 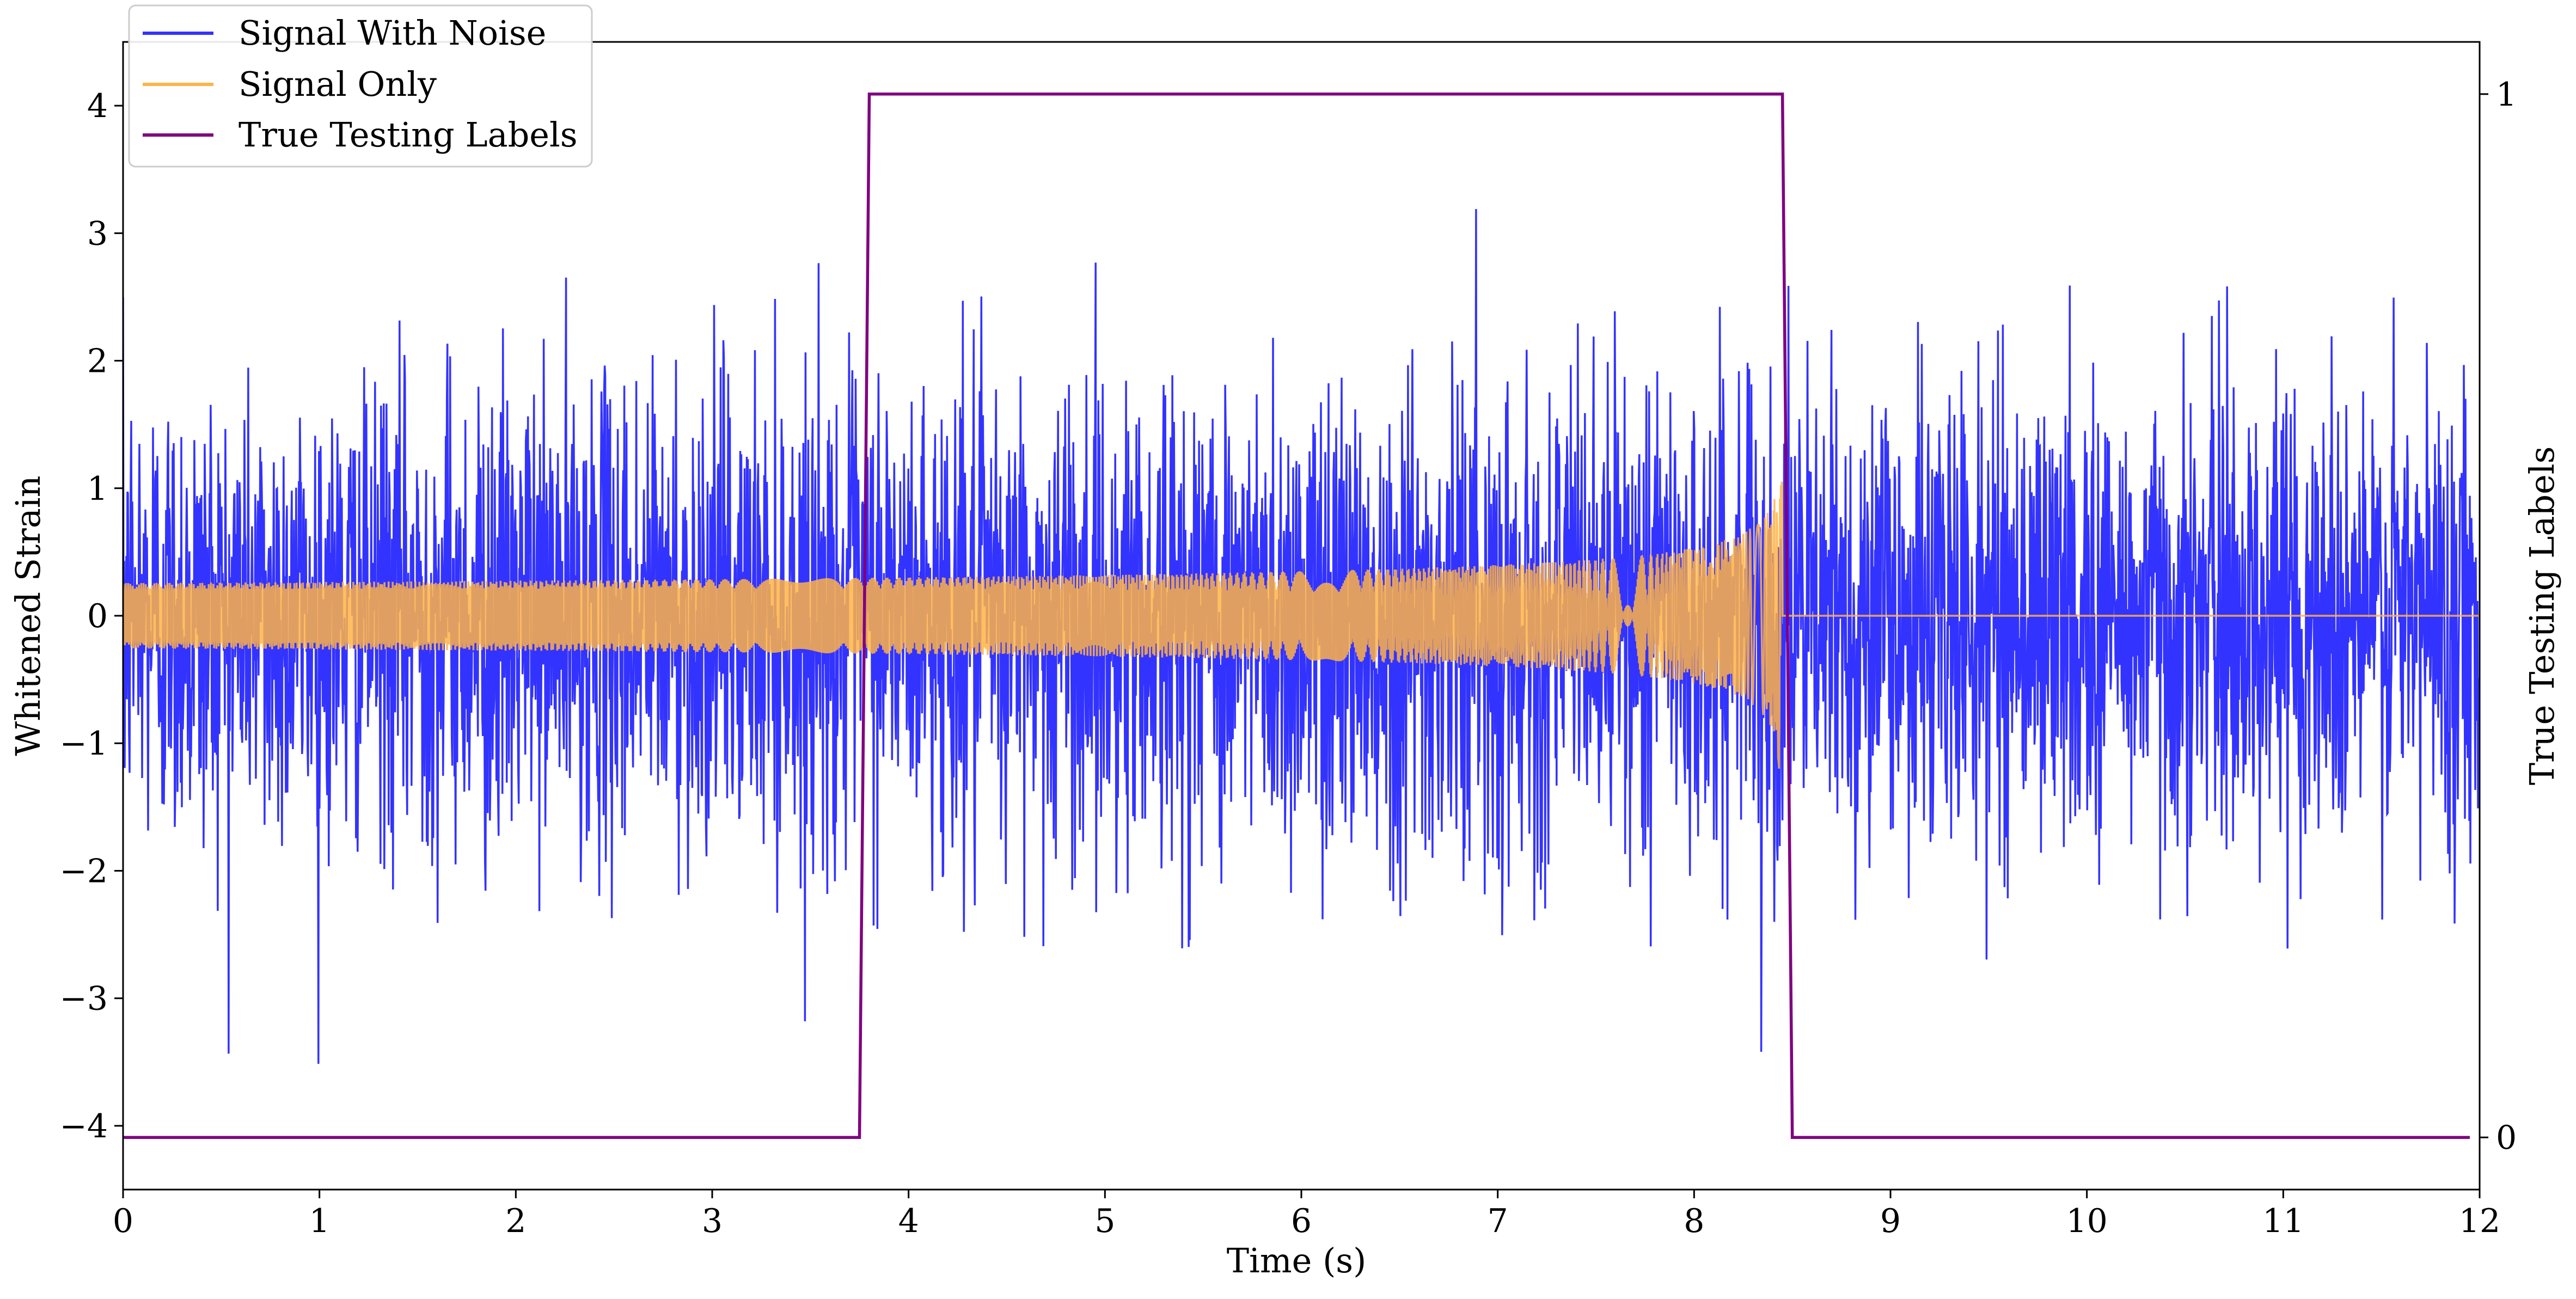 I want to click on x-tick-label: 3, so click(x=712, y=1221).